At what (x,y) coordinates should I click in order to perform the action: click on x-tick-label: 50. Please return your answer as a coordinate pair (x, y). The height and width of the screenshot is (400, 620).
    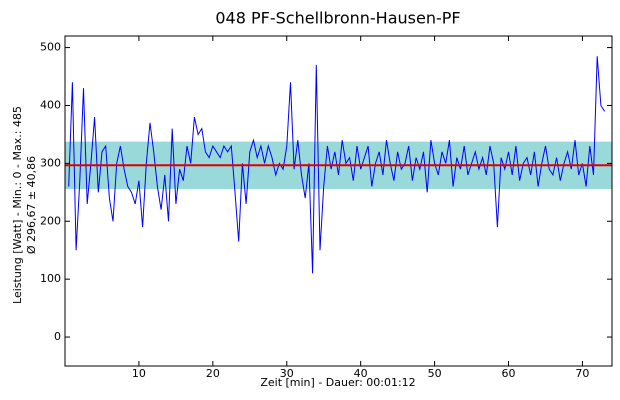
    Looking at the image, I should click on (435, 373).